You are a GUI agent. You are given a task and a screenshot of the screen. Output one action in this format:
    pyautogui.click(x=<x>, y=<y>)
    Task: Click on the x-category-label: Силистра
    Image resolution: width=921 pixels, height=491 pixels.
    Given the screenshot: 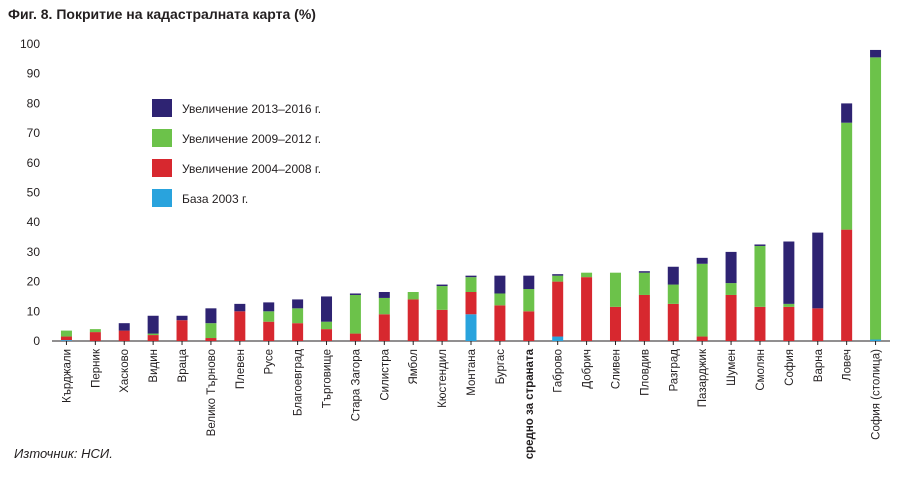 What is the action you would take?
    pyautogui.click(x=385, y=374)
    